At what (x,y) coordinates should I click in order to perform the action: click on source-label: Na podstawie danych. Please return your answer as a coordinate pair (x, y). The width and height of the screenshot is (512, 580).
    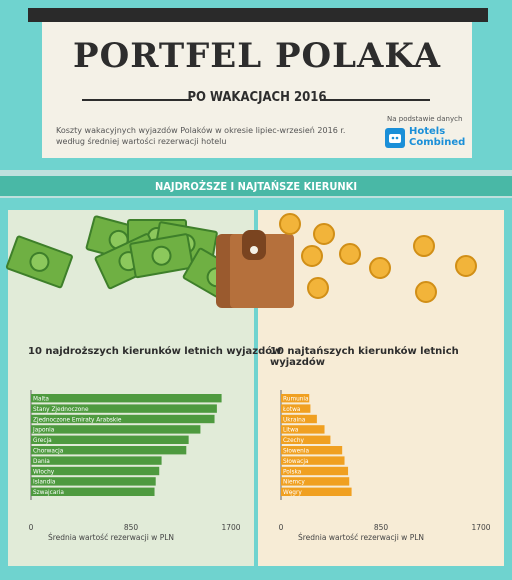
    Looking at the image, I should click on (425, 119).